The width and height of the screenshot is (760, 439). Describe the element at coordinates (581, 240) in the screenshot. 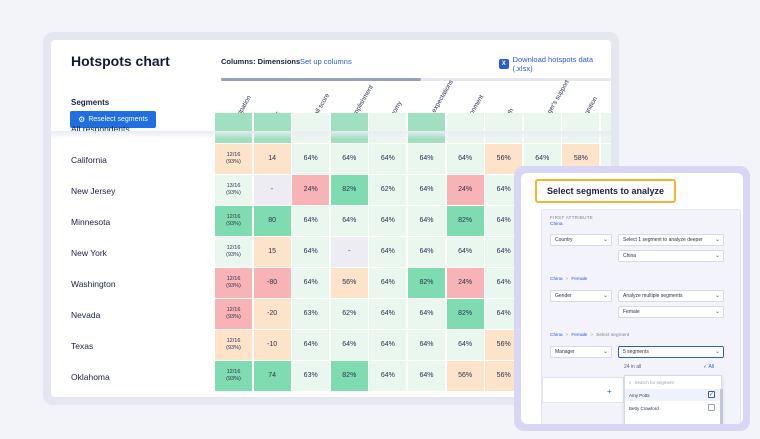

I see `attribute-select-1: Country ⌄` at that location.